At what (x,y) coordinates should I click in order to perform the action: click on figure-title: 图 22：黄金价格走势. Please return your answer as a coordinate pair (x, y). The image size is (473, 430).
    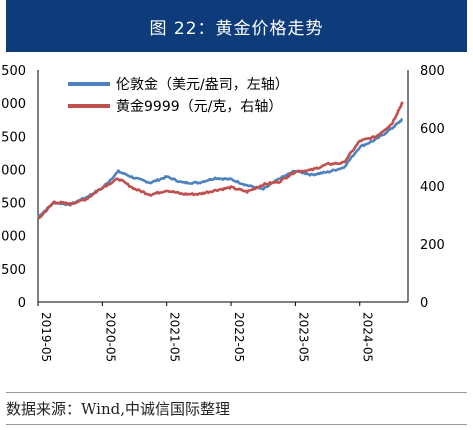
    Looking at the image, I should click on (236, 28).